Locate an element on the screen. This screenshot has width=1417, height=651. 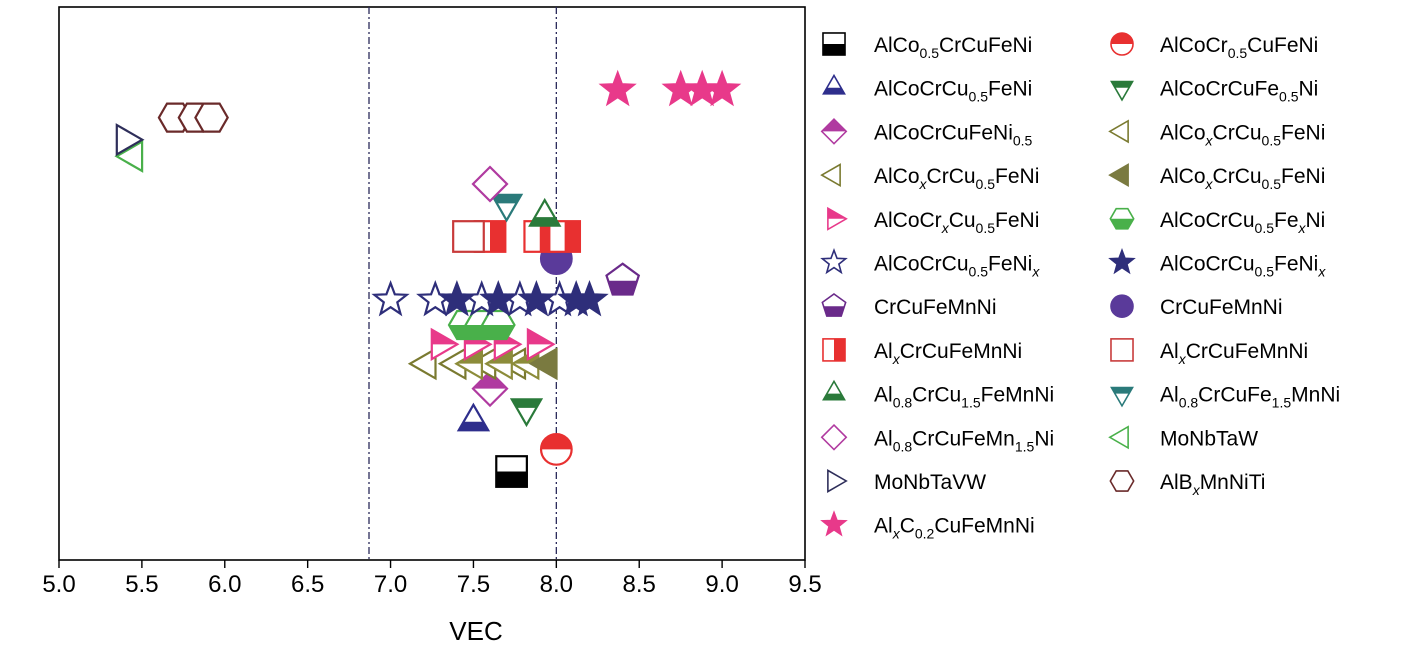
legend-label-4-1: AlCoCrCu0.5FexNi is located at coordinates (1242, 222).